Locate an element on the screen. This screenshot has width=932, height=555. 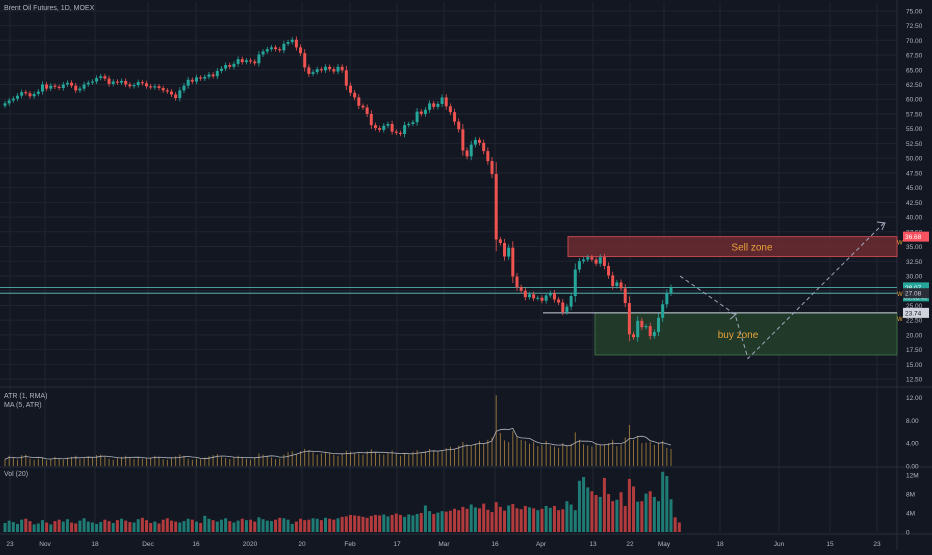
chart-title: Brent Oil Futures, 1D, MOEX is located at coordinates (49, 8).